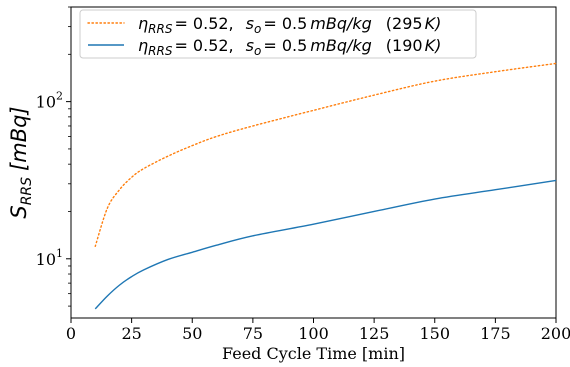  What do you see at coordinates (59, 96) in the screenshot?
I see `y-tick-label-exponent: 2` at bounding box center [59, 96].